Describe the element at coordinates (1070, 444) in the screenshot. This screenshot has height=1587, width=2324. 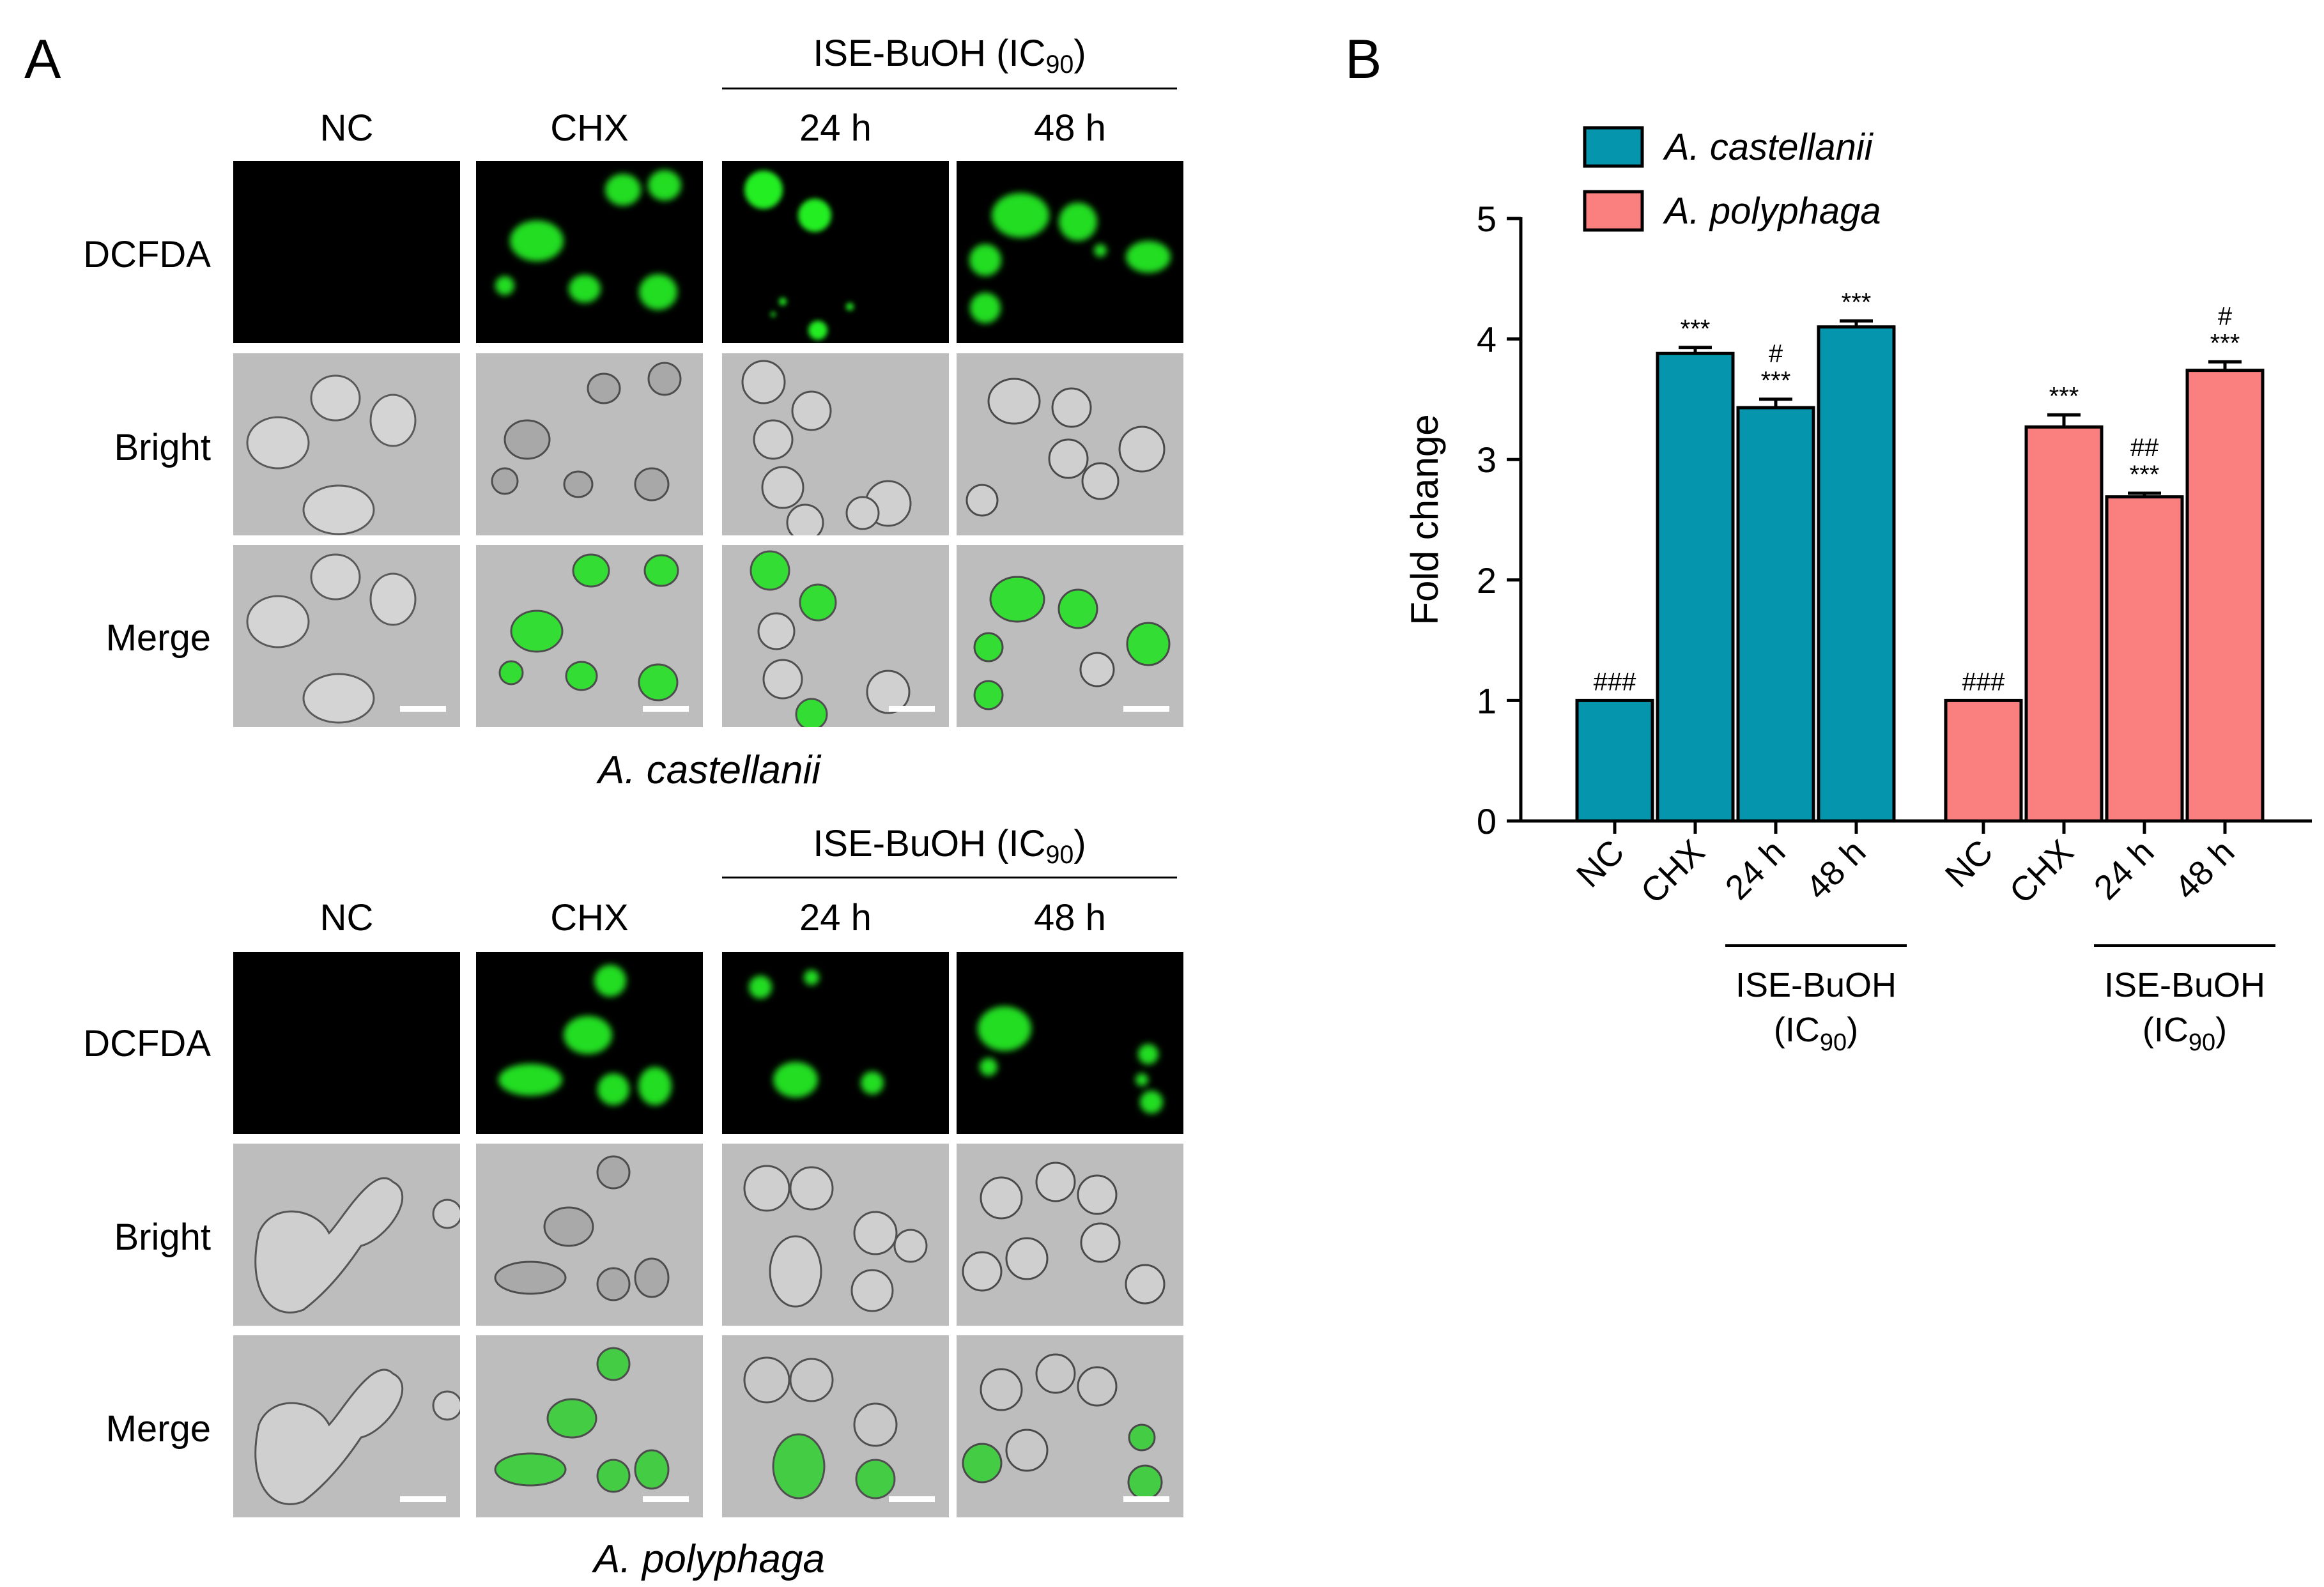
I see `micrograph-bright-48h-castellanii` at that location.